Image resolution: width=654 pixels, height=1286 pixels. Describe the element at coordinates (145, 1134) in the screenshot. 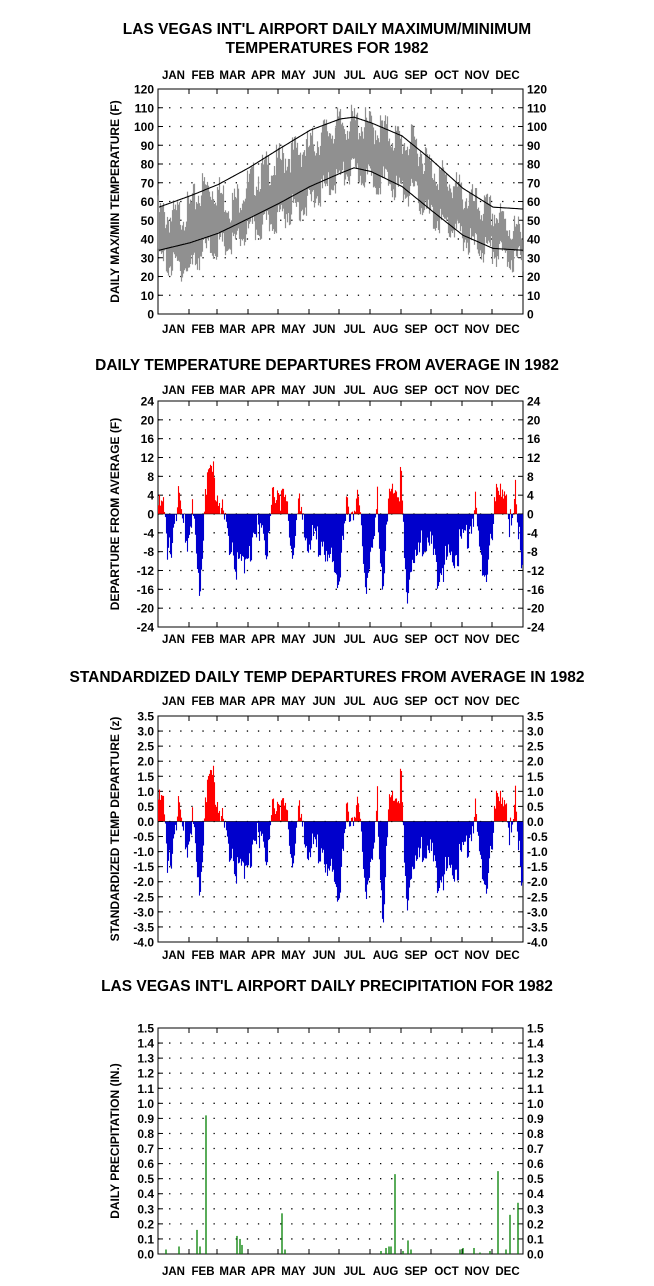

I see `y-tick-label-left: 0.8` at that location.